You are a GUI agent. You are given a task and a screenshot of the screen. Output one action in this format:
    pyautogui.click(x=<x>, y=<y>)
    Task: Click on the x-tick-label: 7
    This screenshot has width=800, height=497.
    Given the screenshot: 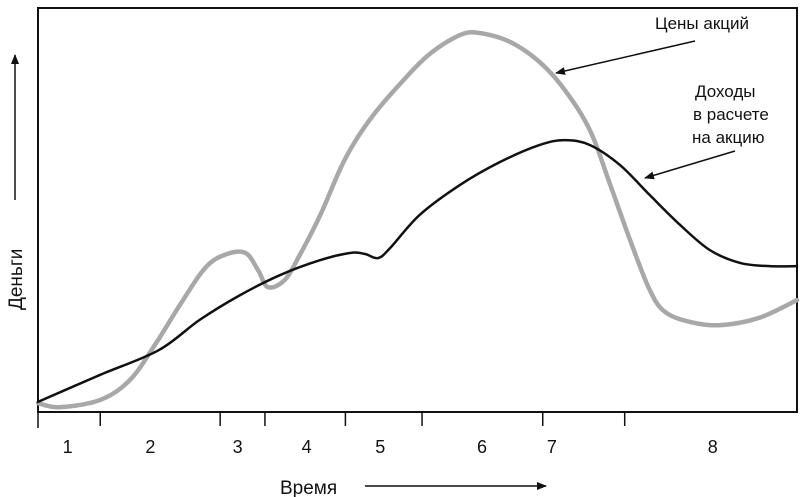 What is the action you would take?
    pyautogui.click(x=552, y=447)
    